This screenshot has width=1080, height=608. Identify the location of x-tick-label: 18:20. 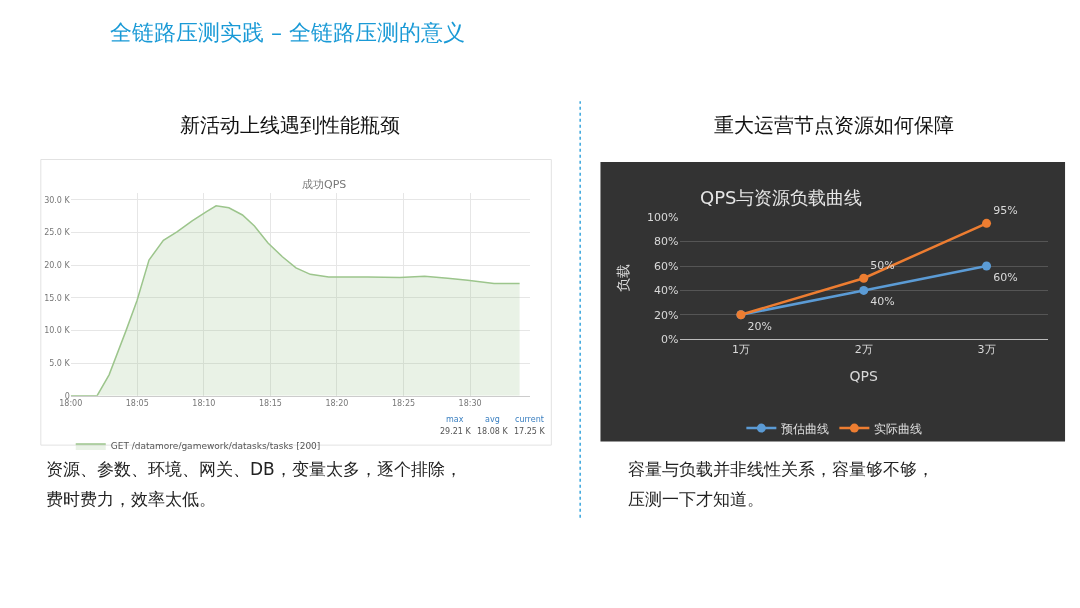
(337, 404).